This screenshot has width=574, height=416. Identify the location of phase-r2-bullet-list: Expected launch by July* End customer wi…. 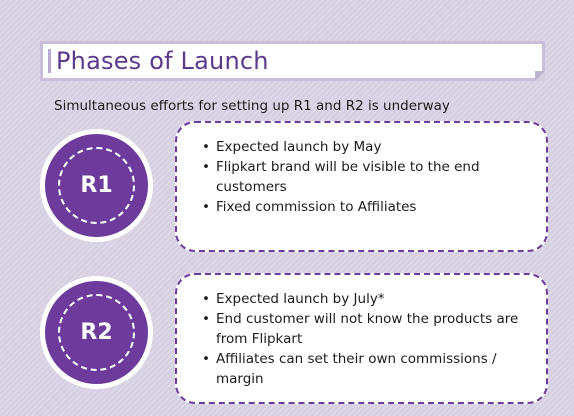
(368, 339).